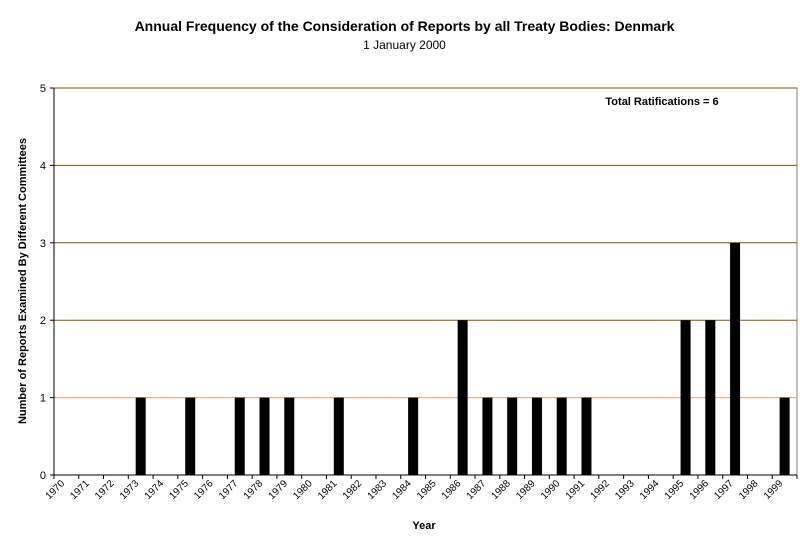 This screenshot has height=549, width=809. What do you see at coordinates (155, 490) in the screenshot?
I see `x-tick-label: 1974` at bounding box center [155, 490].